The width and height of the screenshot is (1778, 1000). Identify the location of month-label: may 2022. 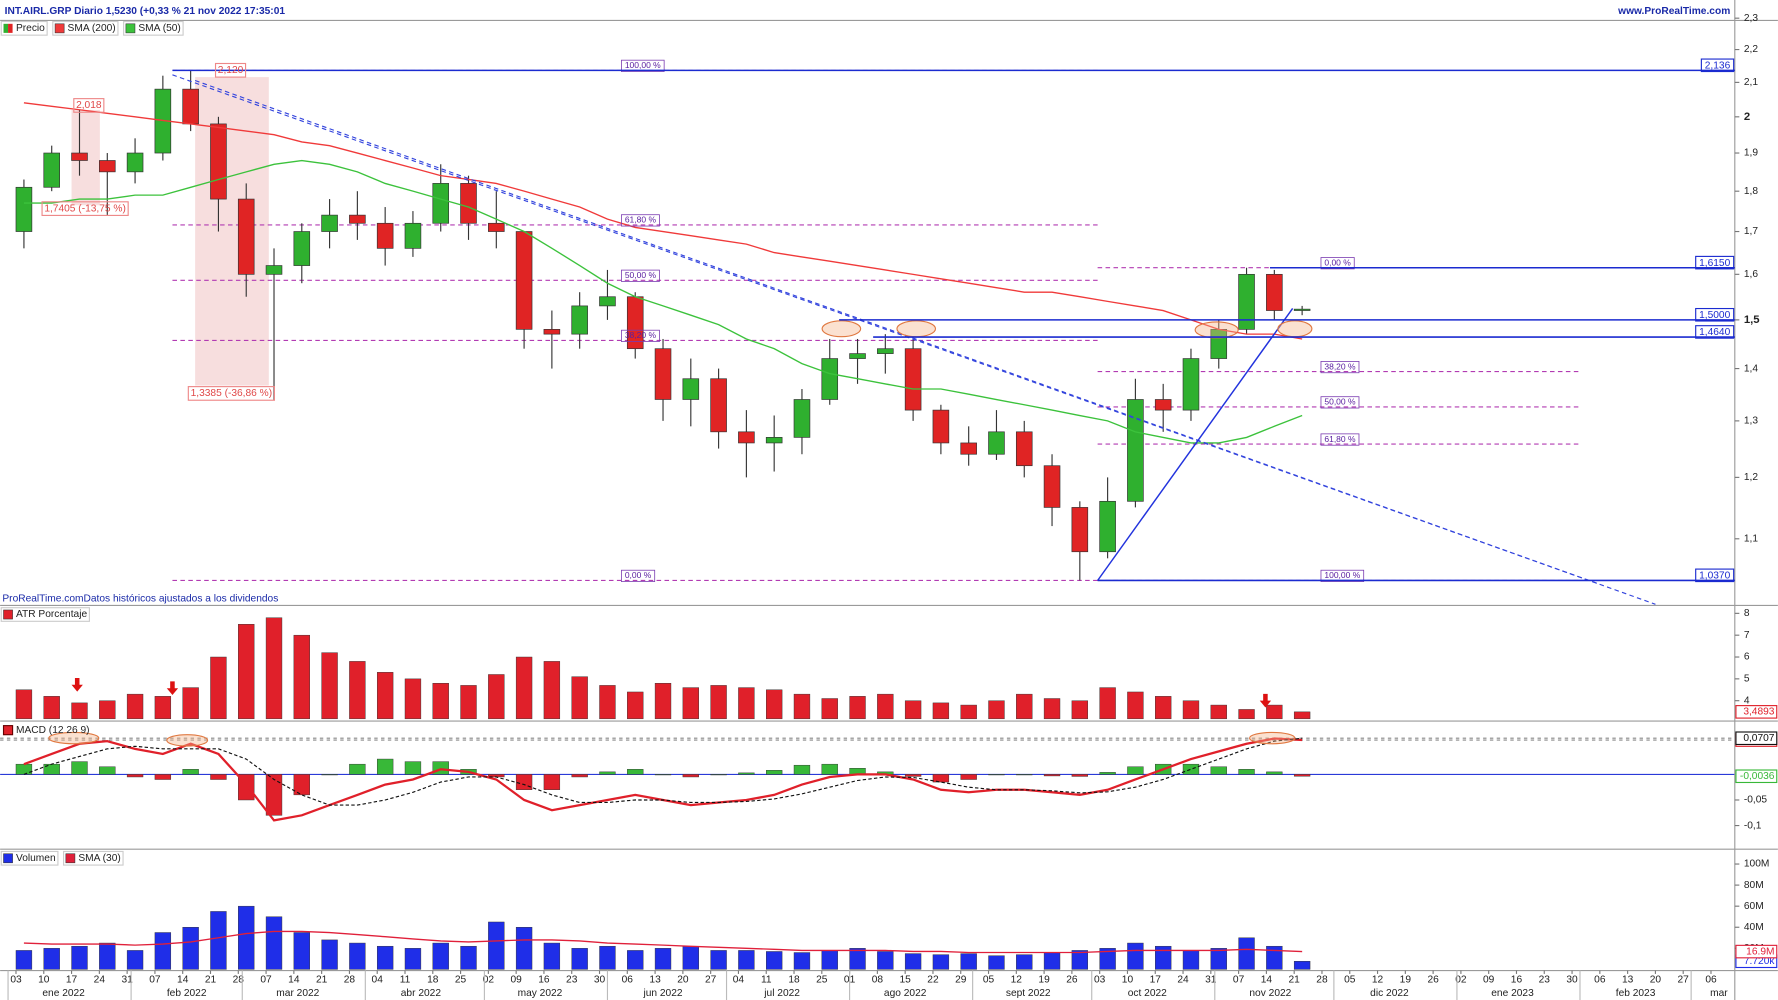
(540, 993).